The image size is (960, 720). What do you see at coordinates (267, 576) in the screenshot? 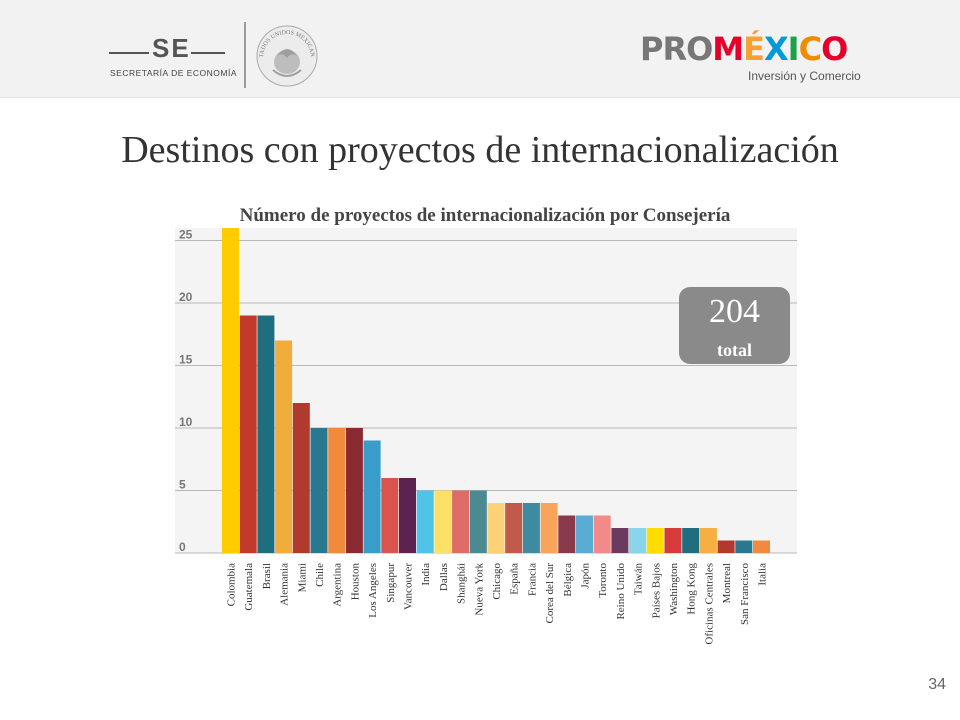
I see `x-tick-label: Brasil` at bounding box center [267, 576].